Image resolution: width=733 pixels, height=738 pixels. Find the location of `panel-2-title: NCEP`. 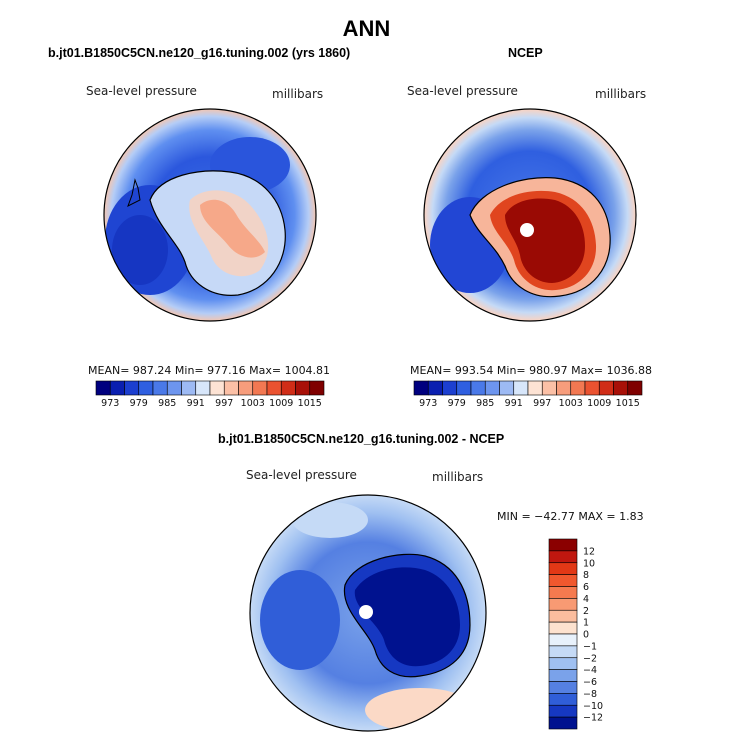

panel-2-title: NCEP is located at coordinates (525, 53).